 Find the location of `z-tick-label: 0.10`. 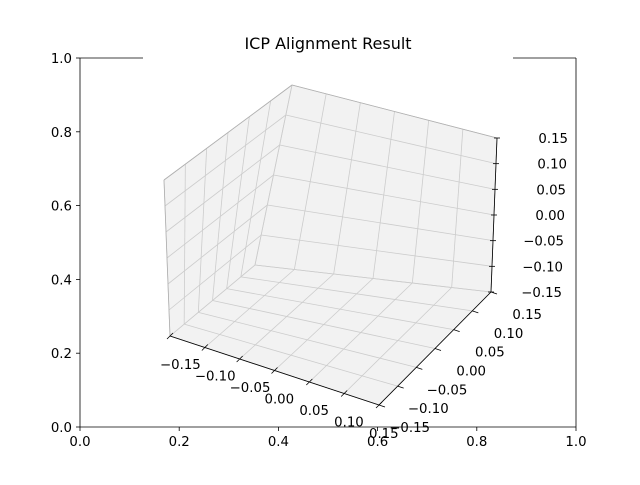

z-tick-label: 0.10 is located at coordinates (552, 165).